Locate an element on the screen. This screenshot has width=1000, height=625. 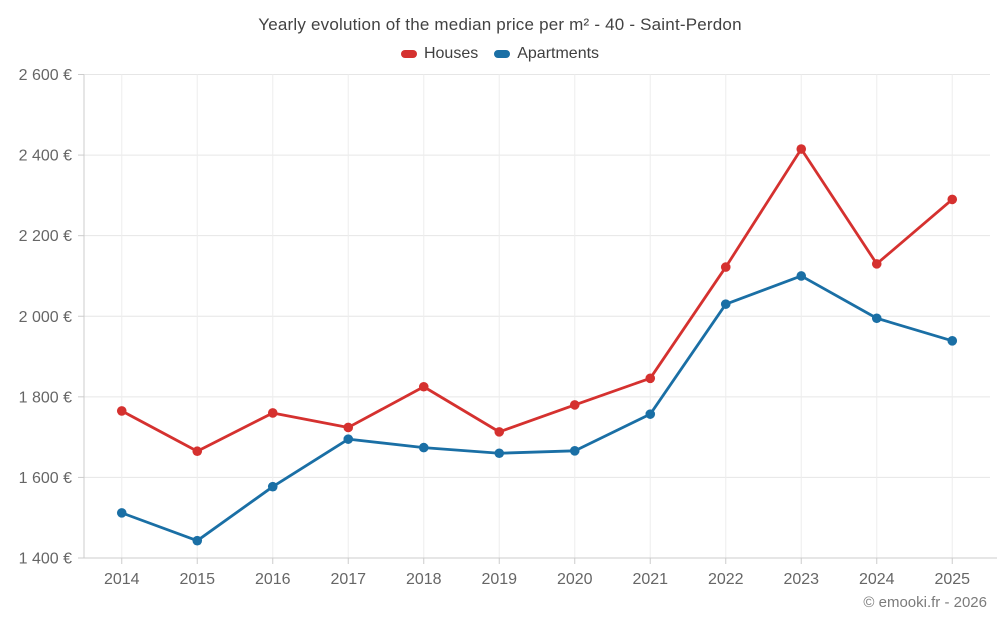
x-axis-label: 2017 is located at coordinates (348, 579).